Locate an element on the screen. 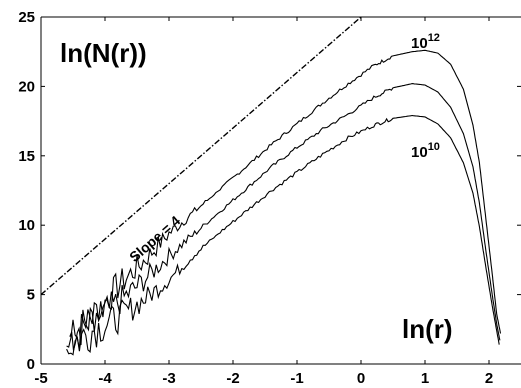  x-tick-label: -3 is located at coordinates (168, 378).